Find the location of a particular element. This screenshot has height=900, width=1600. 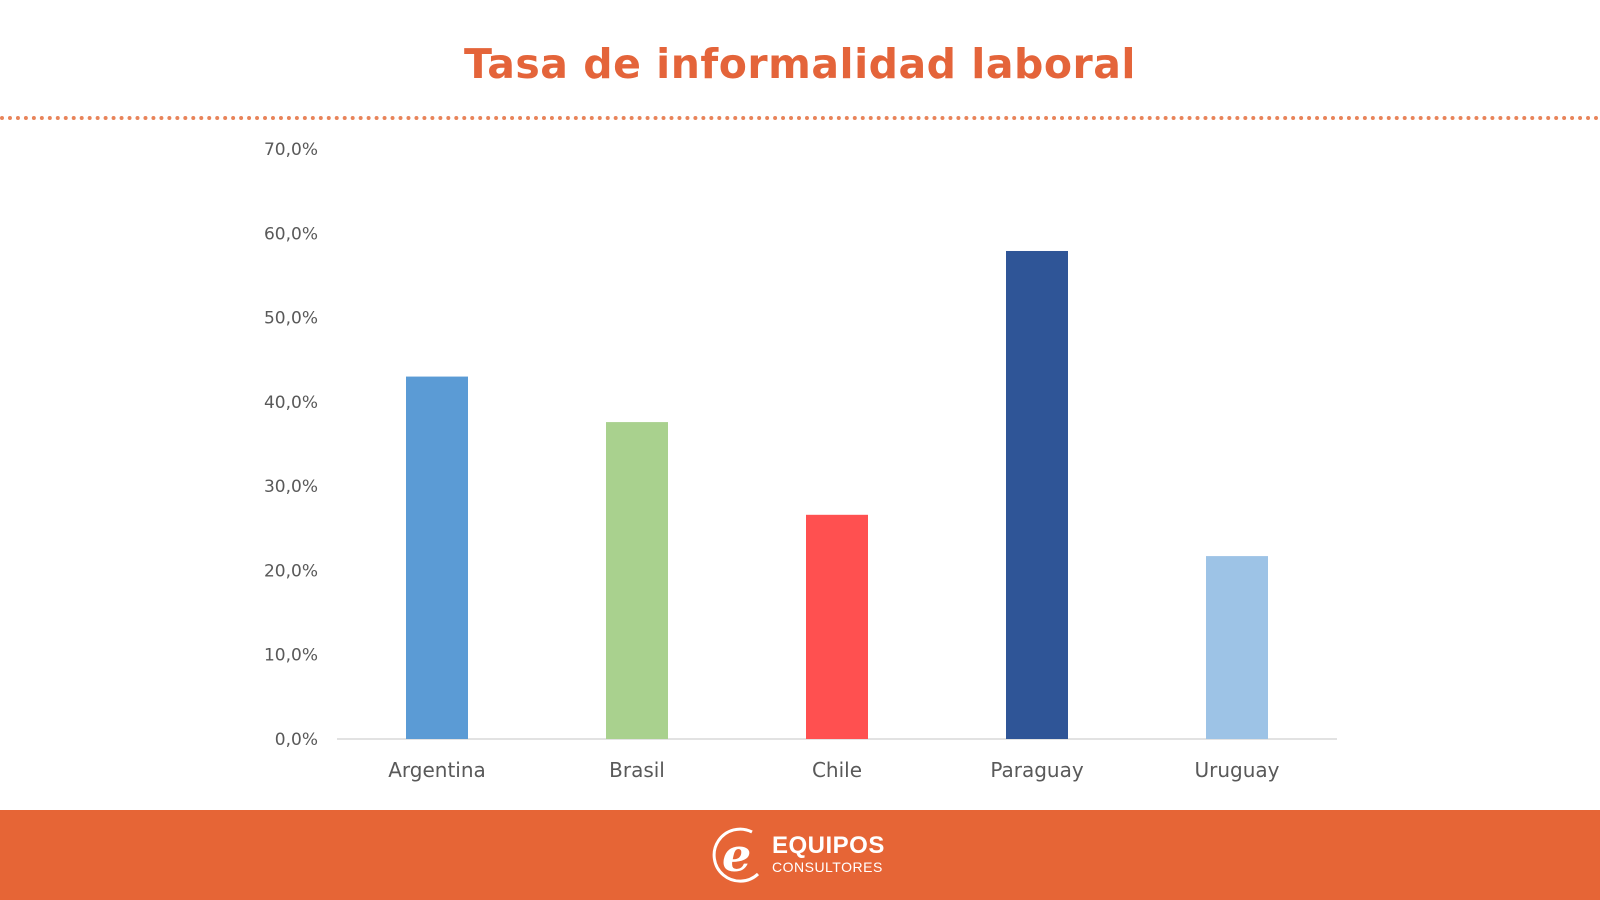

y-tick-label: 10,0% is located at coordinates (291, 656).